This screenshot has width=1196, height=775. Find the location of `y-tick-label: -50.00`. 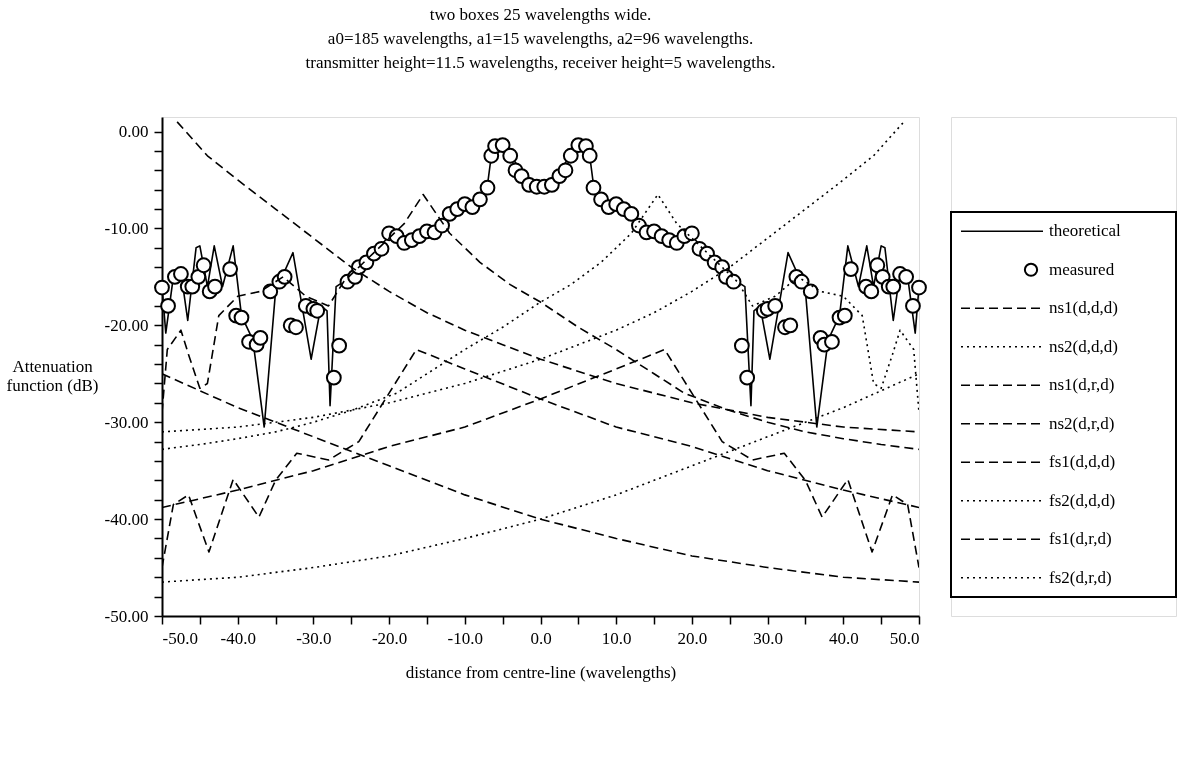

y-tick-label: -50.00 is located at coordinates (126, 616).